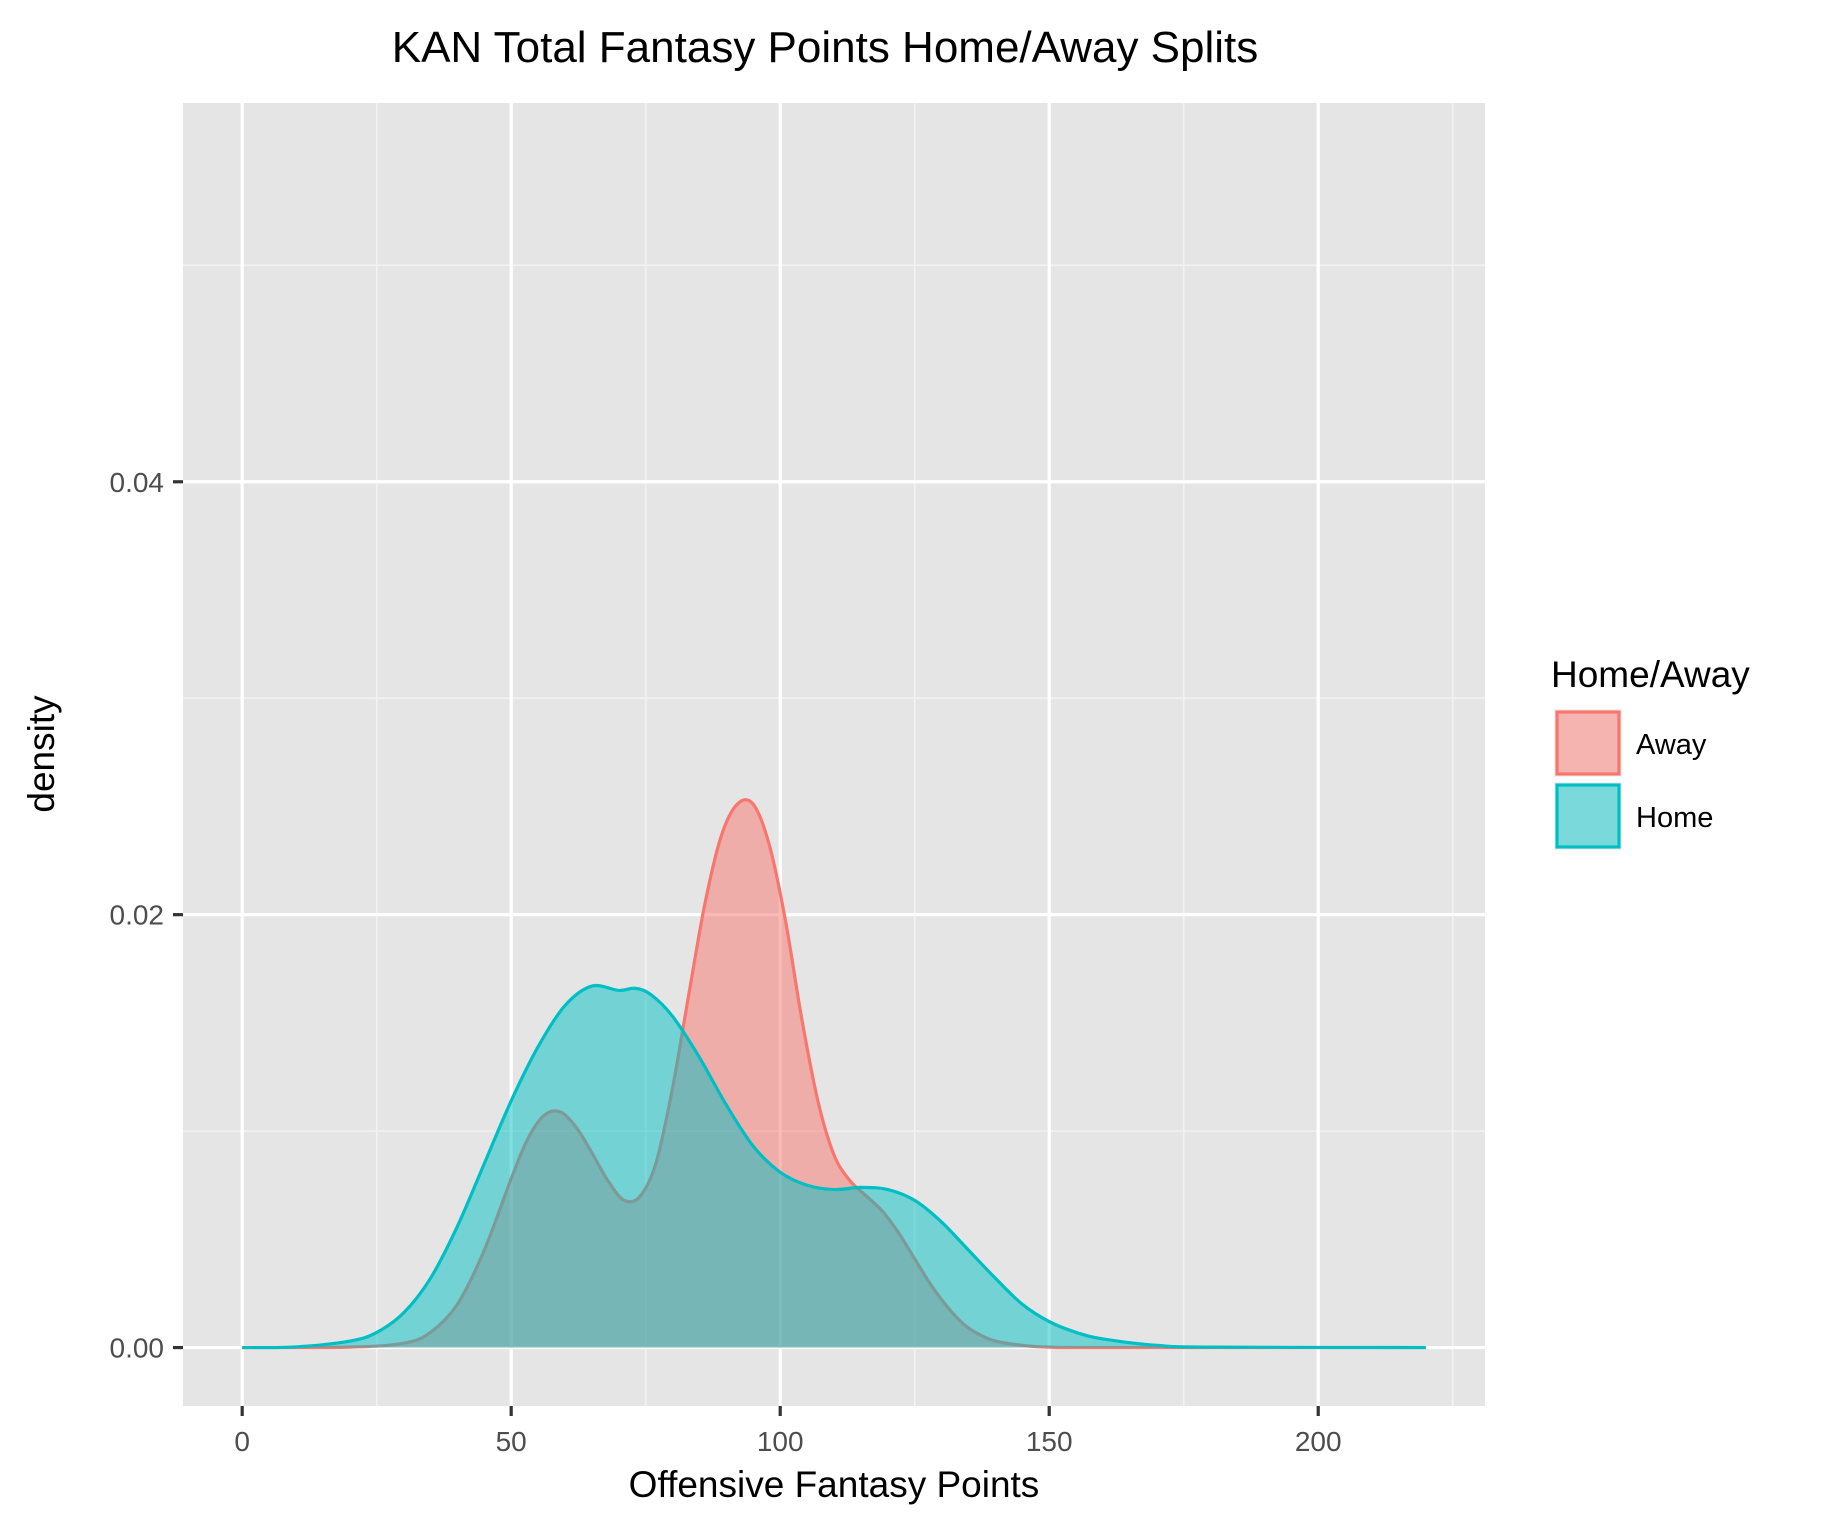 The height and width of the screenshot is (1529, 1833). Describe the element at coordinates (41, 754) in the screenshot. I see `y-axis-title: density` at that location.